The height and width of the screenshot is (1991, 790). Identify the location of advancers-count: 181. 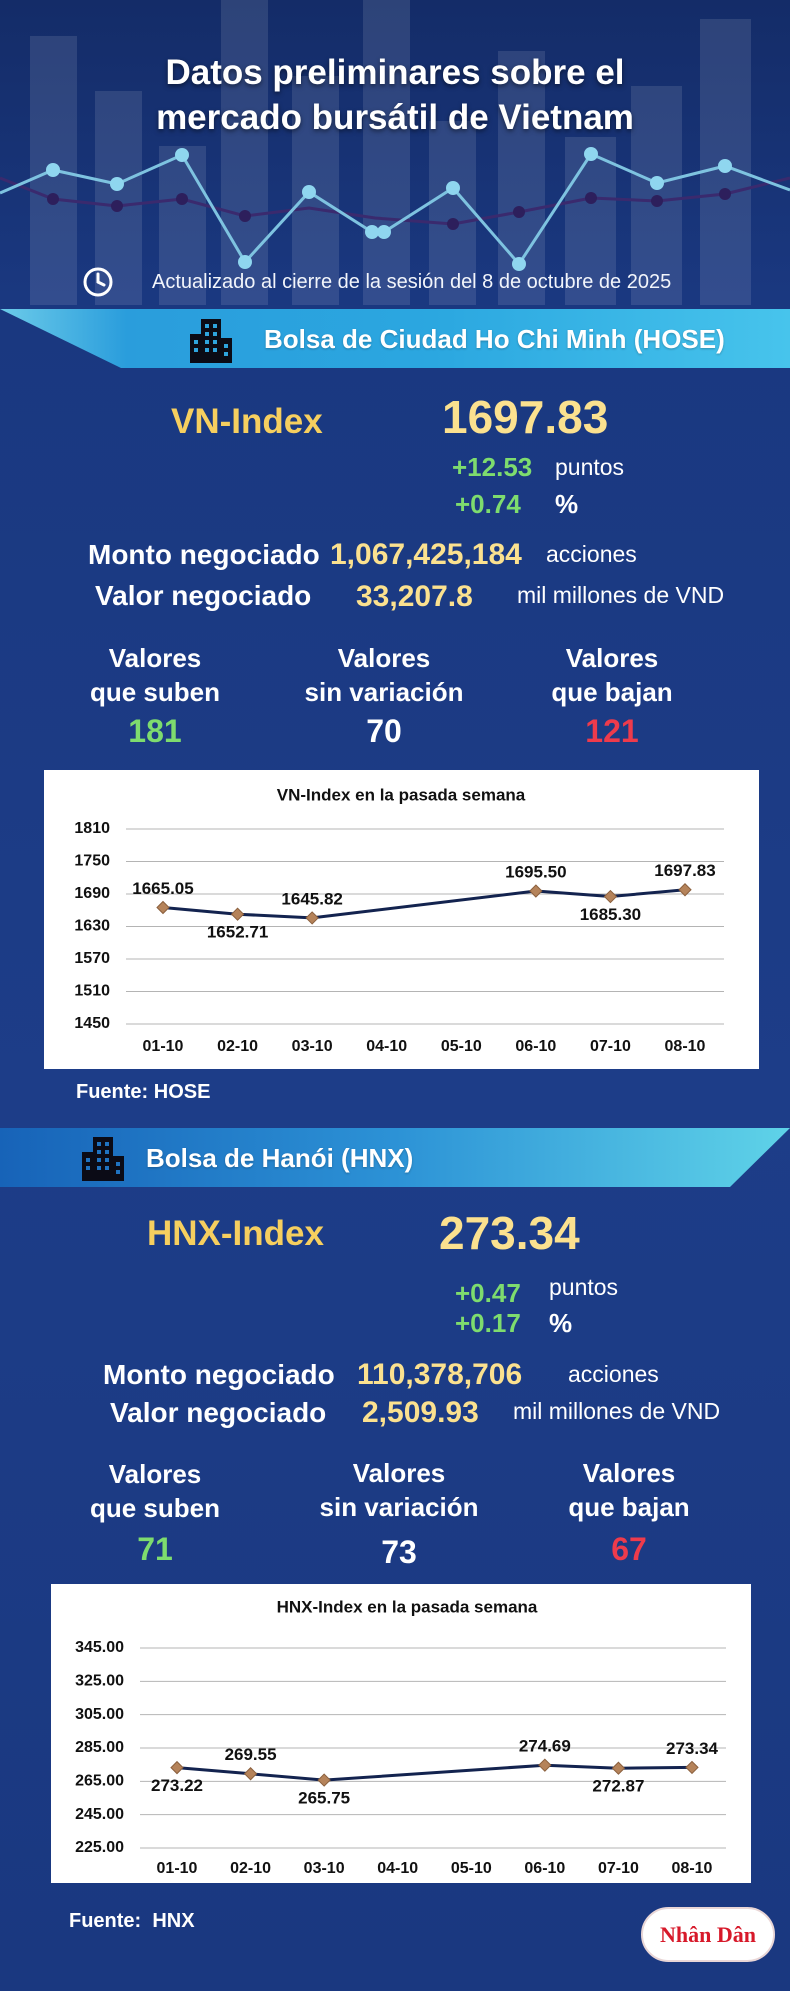
(155, 731).